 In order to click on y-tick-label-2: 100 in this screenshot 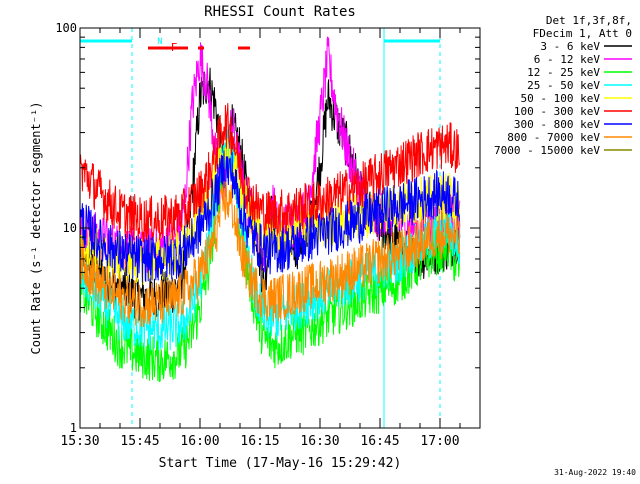, I will do `click(66, 28)`.